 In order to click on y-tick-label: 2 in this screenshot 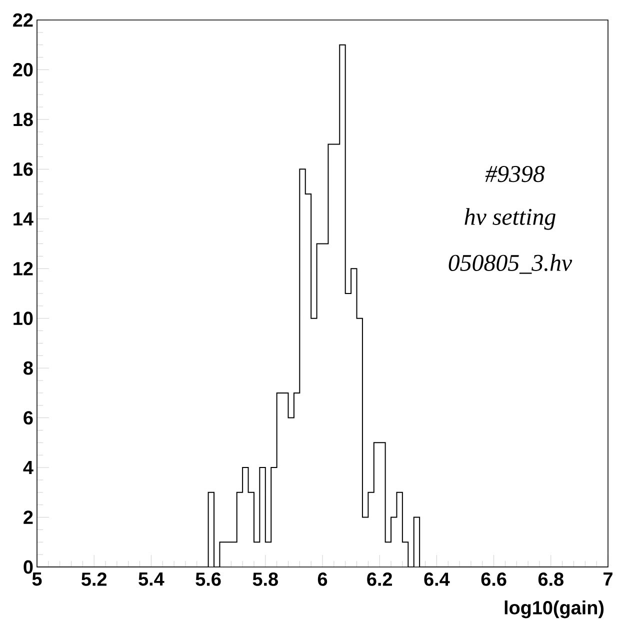, I will do `click(28, 517)`.